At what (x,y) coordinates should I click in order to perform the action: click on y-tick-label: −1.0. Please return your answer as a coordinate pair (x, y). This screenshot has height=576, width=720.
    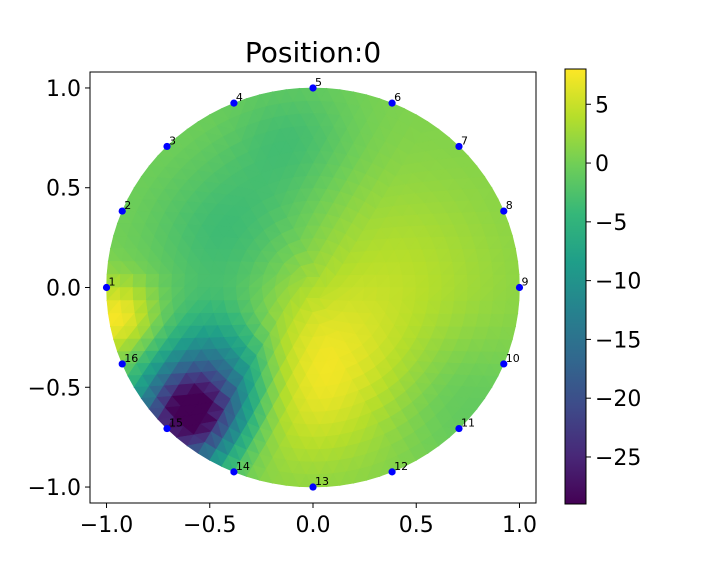
    Looking at the image, I should click on (54, 488).